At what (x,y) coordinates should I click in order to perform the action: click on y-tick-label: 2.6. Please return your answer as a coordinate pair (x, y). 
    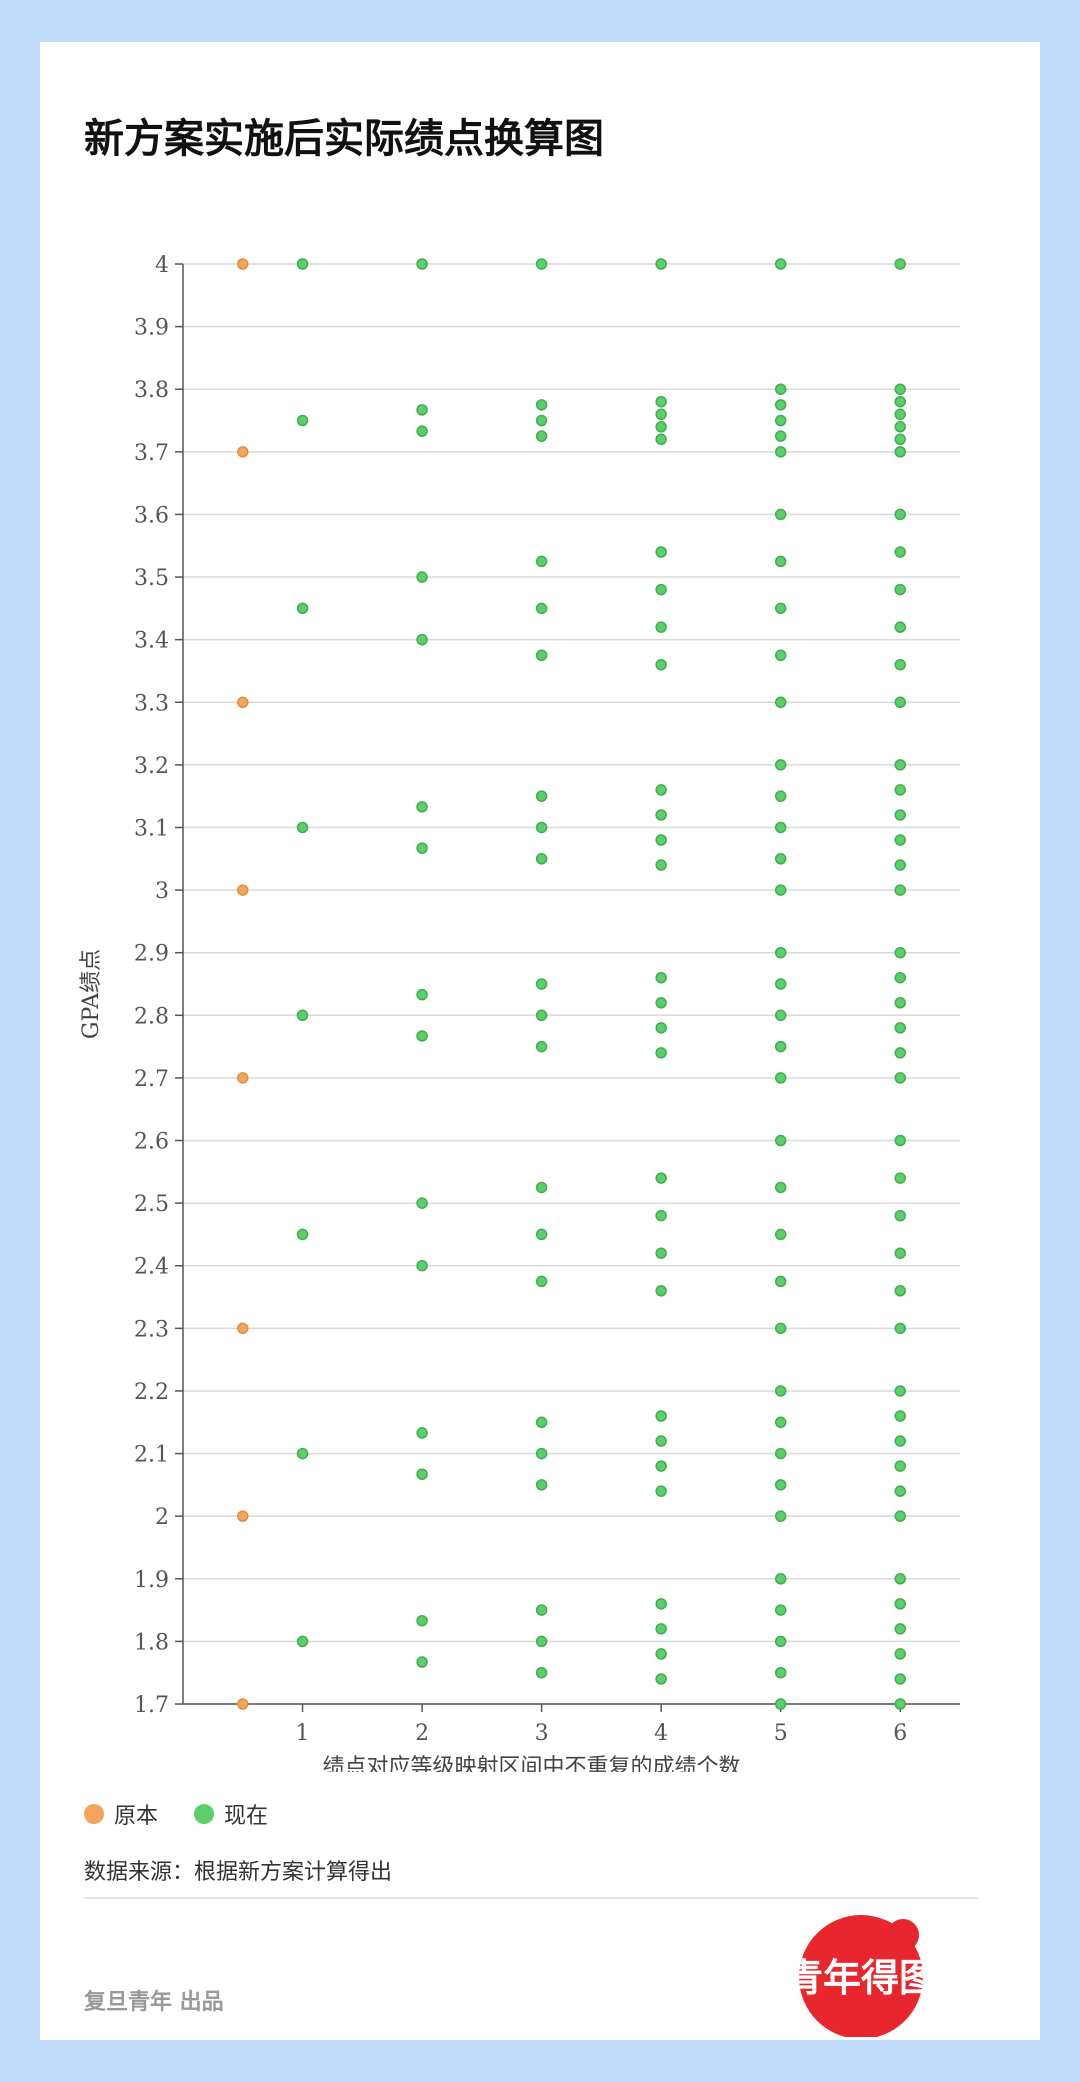
    Looking at the image, I should click on (151, 1142).